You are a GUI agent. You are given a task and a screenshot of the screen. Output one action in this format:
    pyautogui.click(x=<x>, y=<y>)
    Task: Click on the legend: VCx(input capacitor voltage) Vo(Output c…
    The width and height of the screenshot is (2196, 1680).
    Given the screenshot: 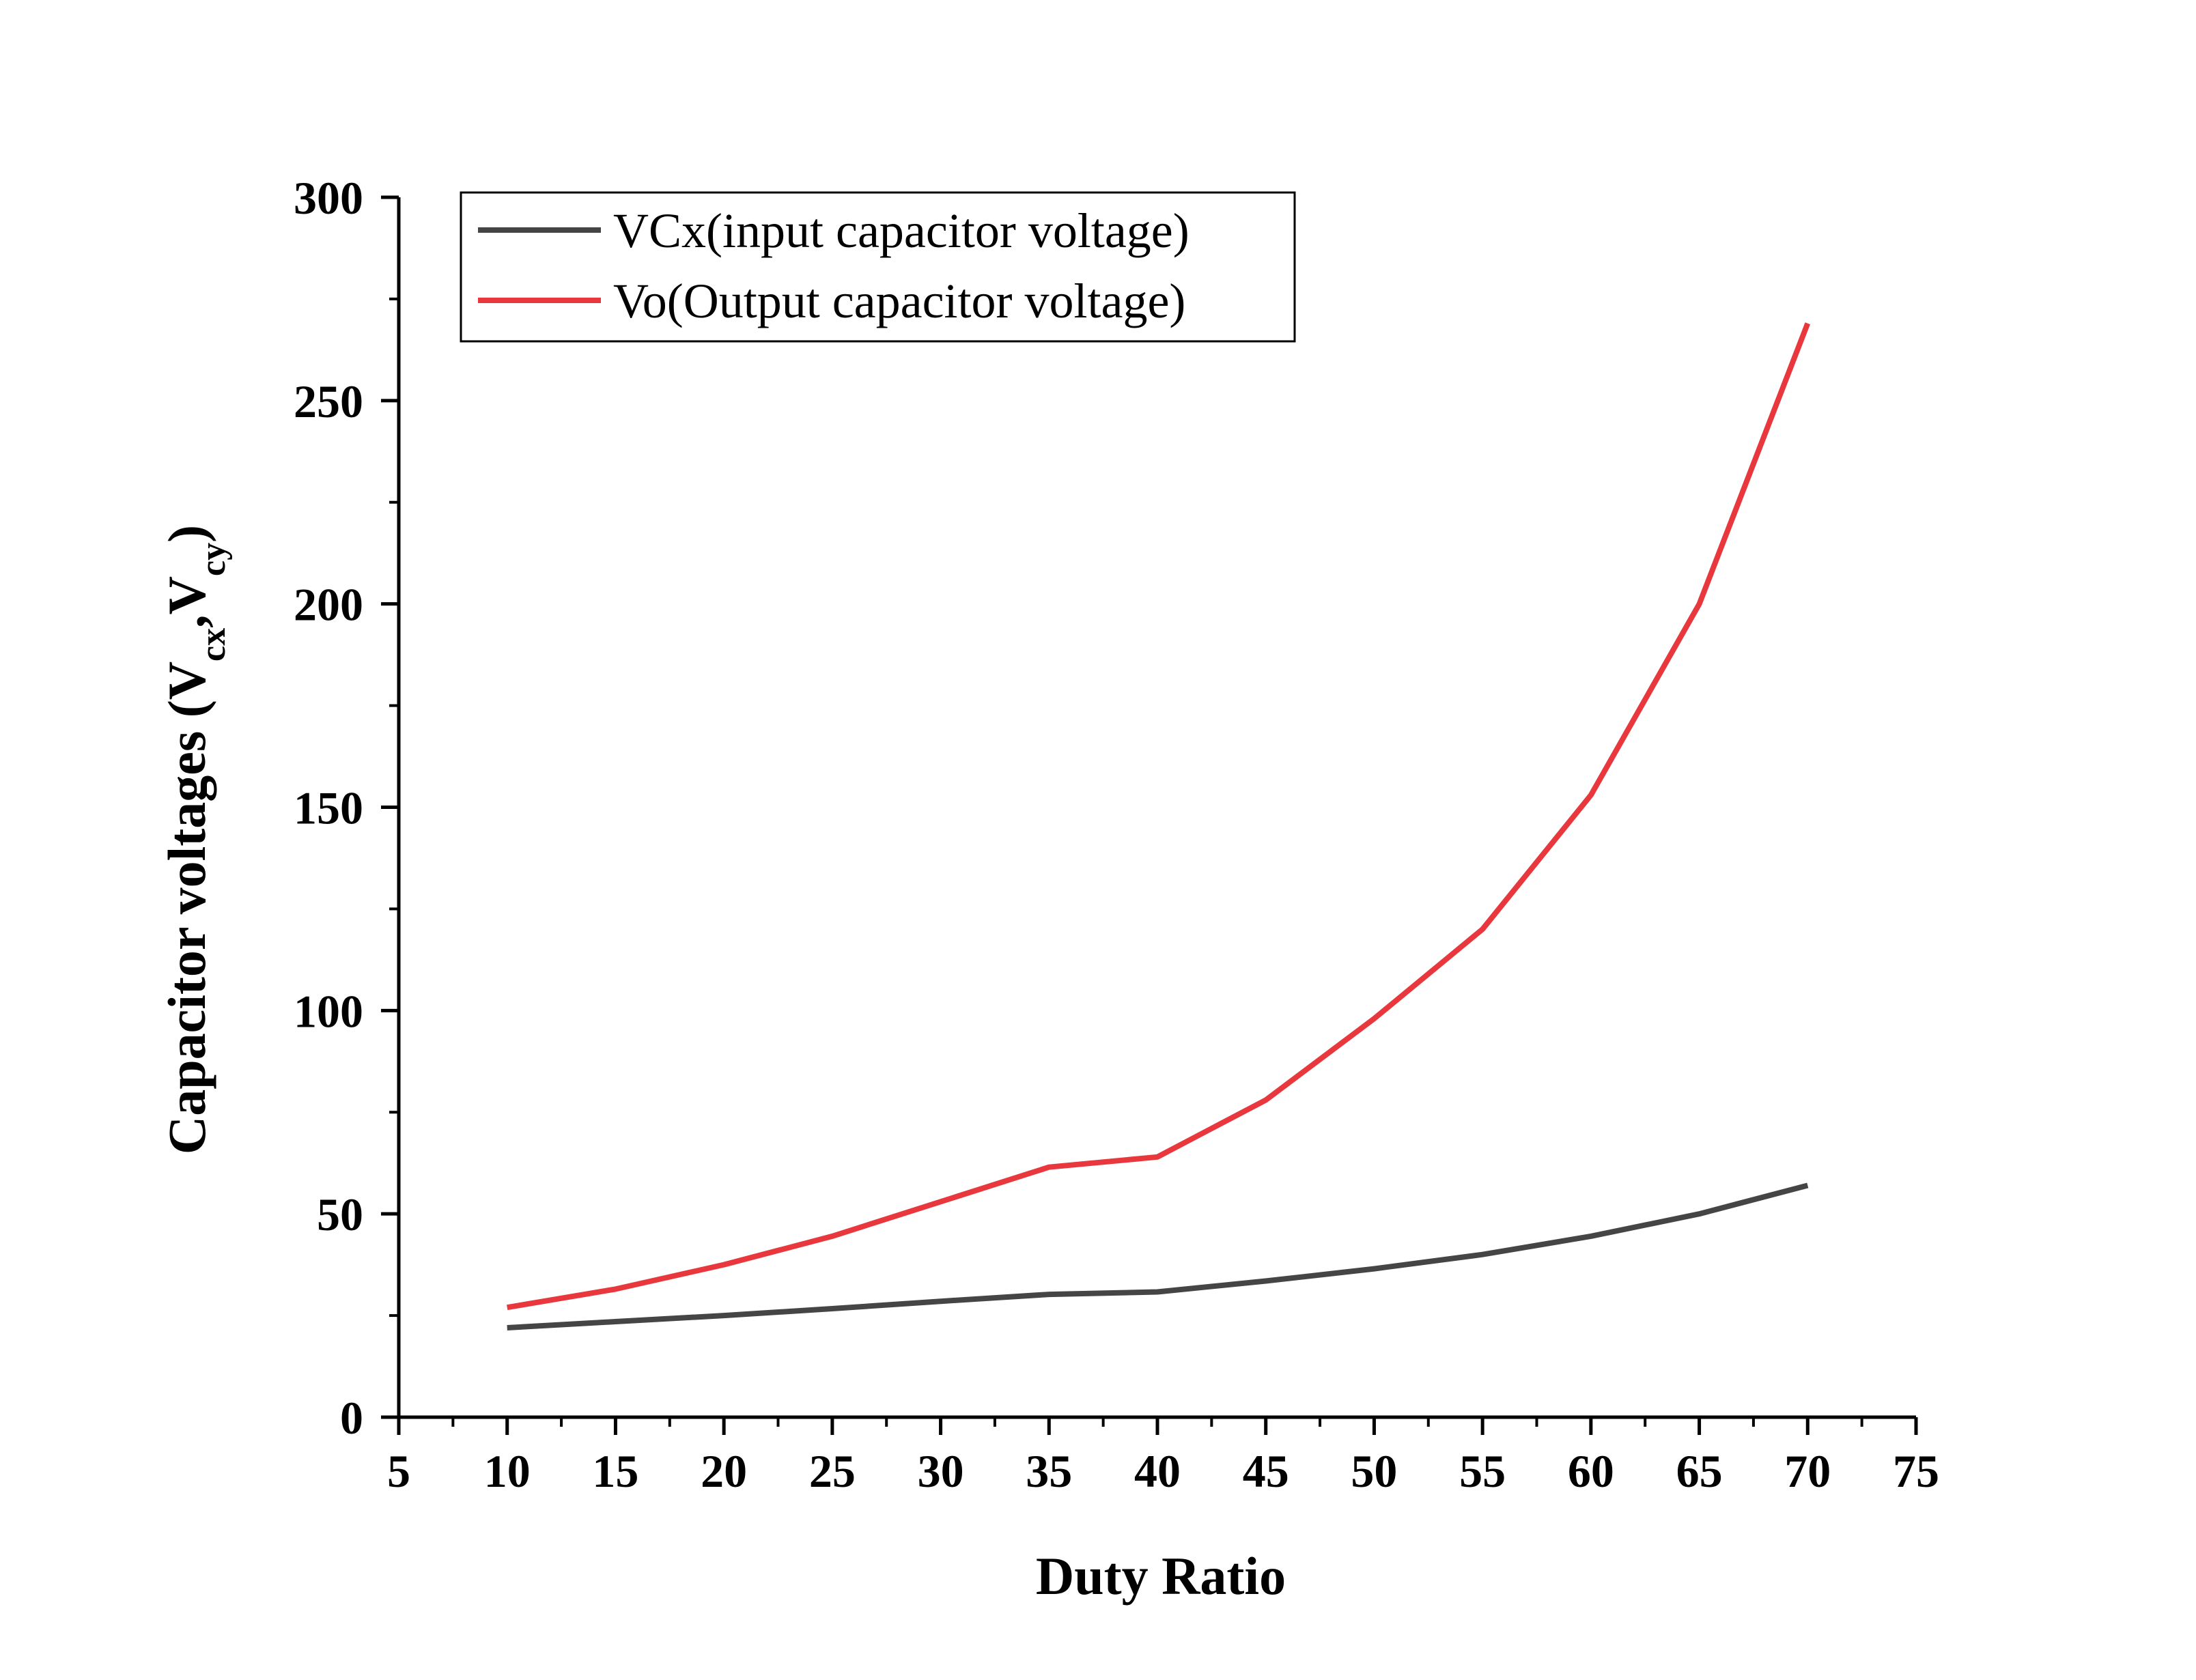 What is the action you would take?
    pyautogui.click(x=878, y=267)
    